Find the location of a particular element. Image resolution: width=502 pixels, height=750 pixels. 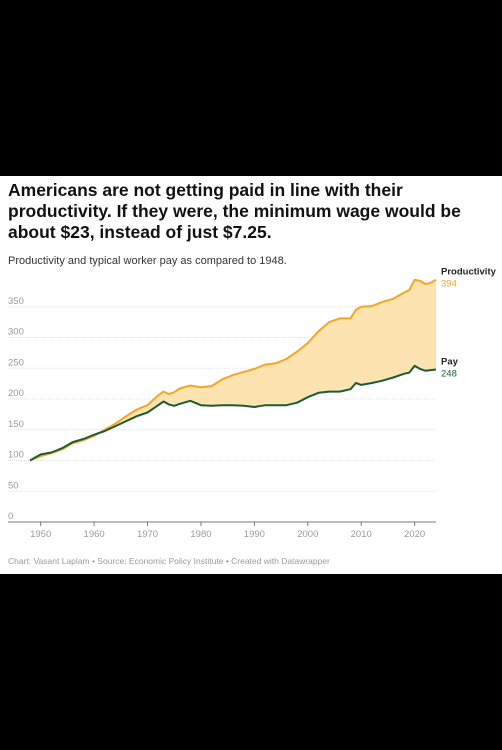

y-tick-label-250: 250 is located at coordinates (16, 362).